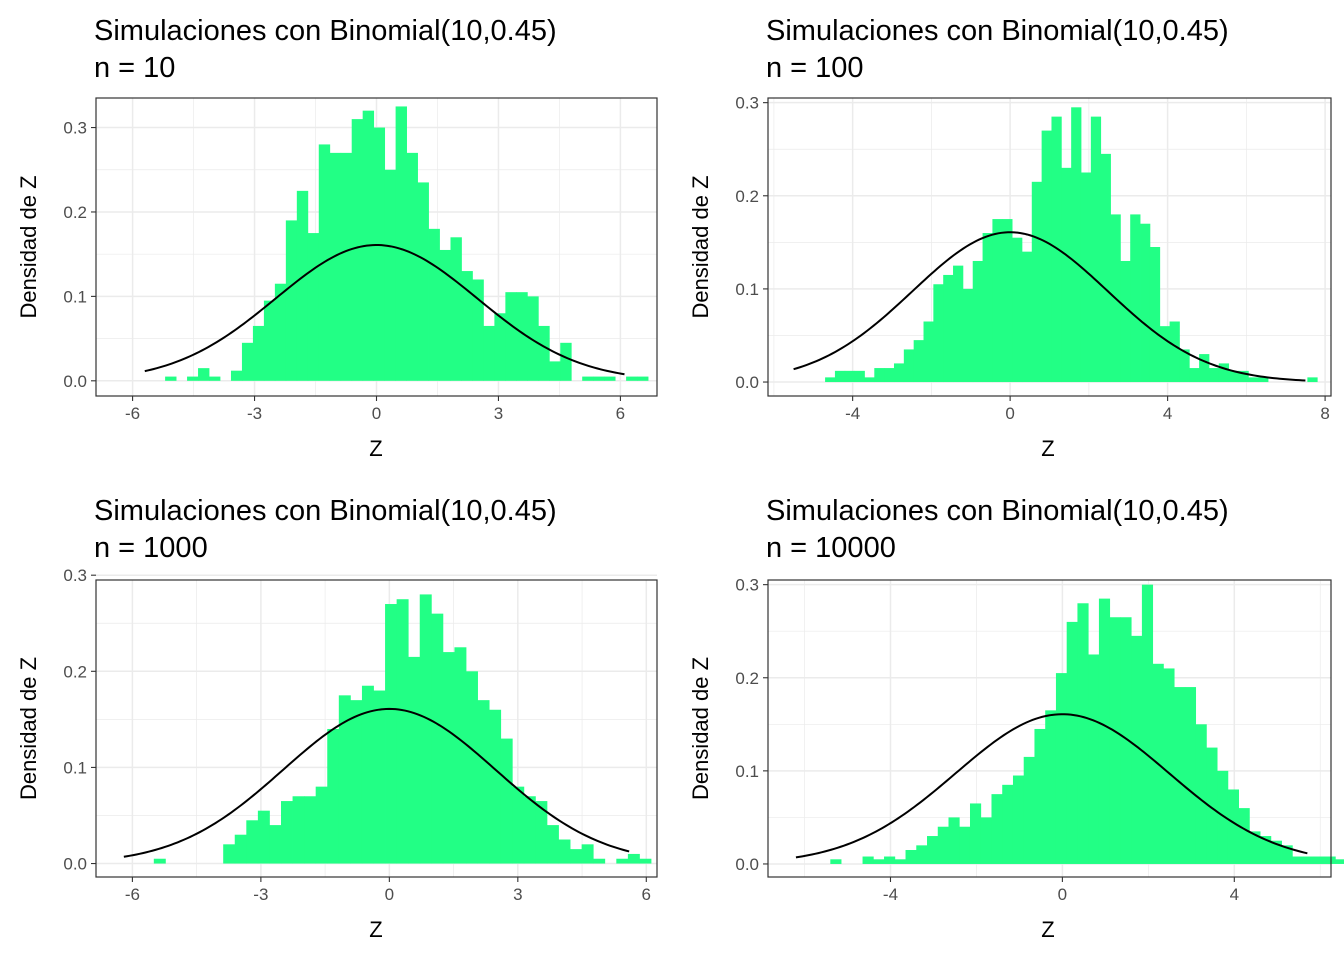 Image resolution: width=1344 pixels, height=960 pixels. What do you see at coordinates (75, 381) in the screenshot?
I see `y-tick-label: 0.0` at bounding box center [75, 381].